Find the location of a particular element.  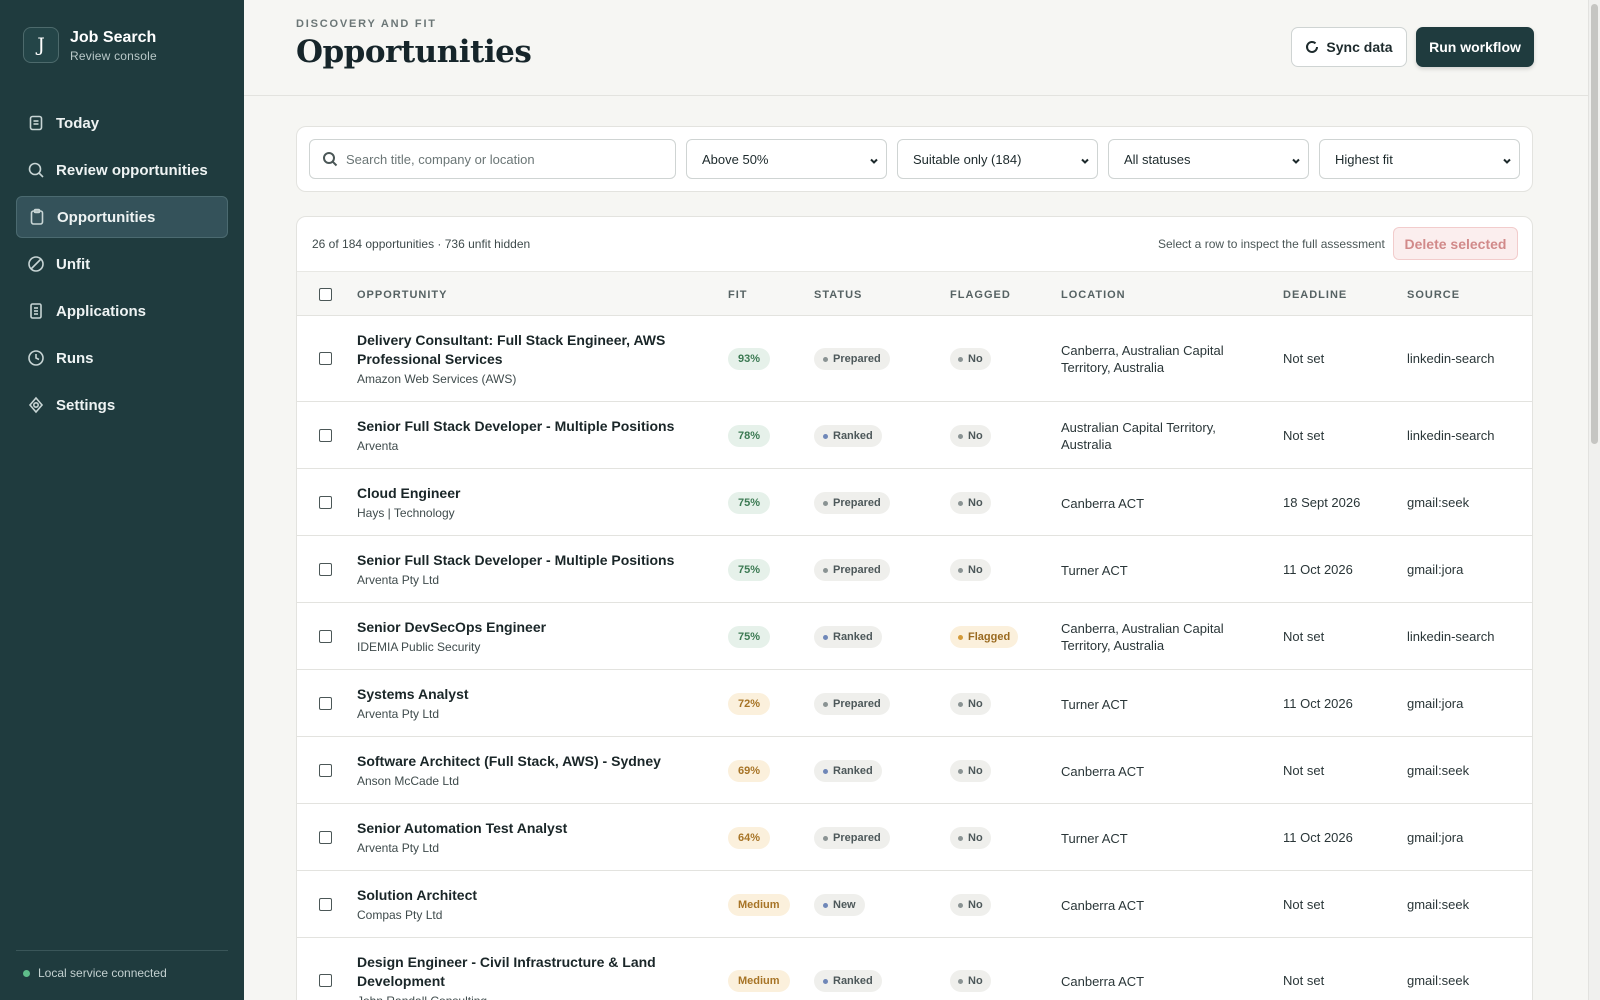

clipboard-icon is located at coordinates (37, 217).